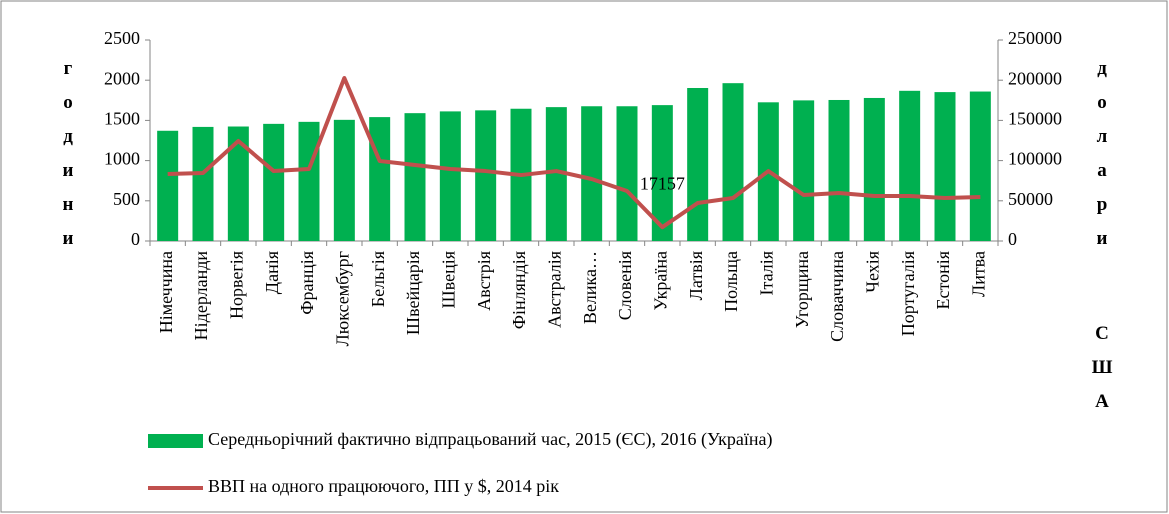 The image size is (1169, 514). What do you see at coordinates (1035, 159) in the screenshot?
I see `y2-tick-label: 100000` at bounding box center [1035, 159].